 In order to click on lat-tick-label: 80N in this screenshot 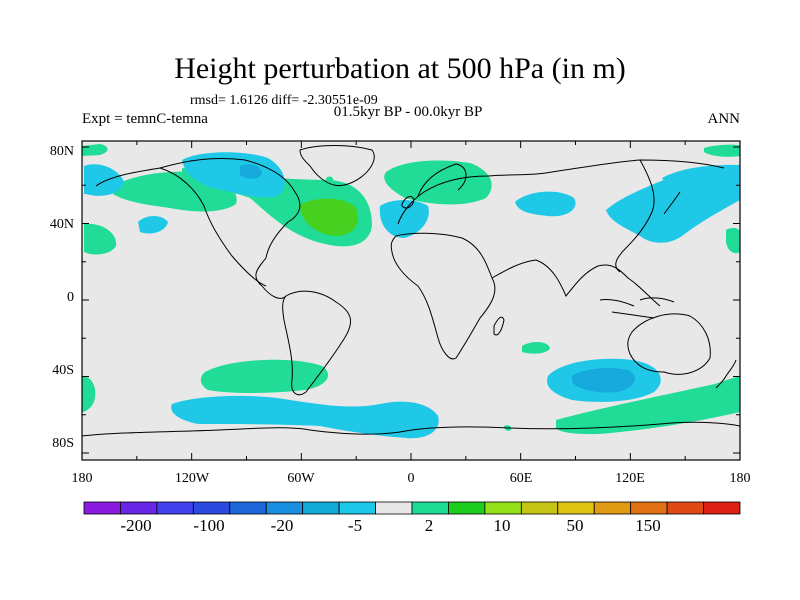, I will do `click(62, 151)`.